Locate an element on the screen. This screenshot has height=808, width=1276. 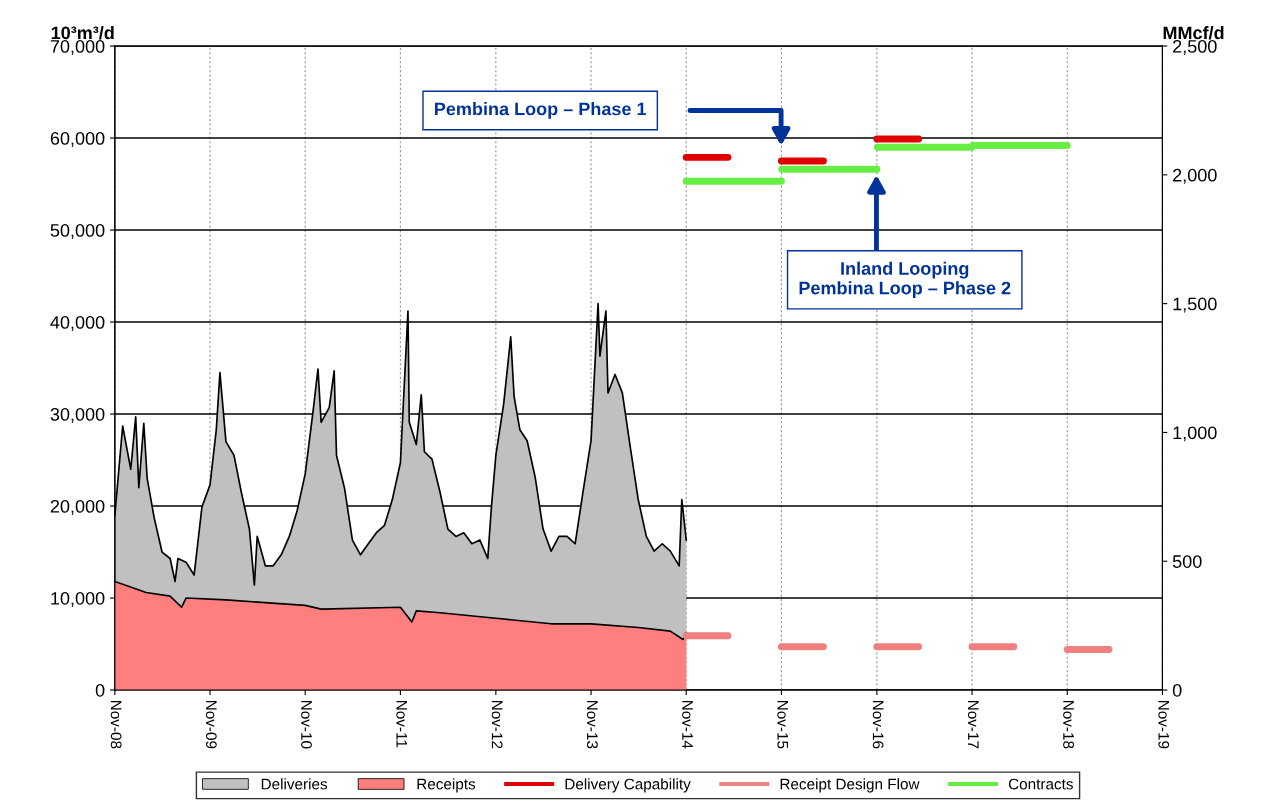
y2-tick-label: 2,000 is located at coordinates (1195, 176).